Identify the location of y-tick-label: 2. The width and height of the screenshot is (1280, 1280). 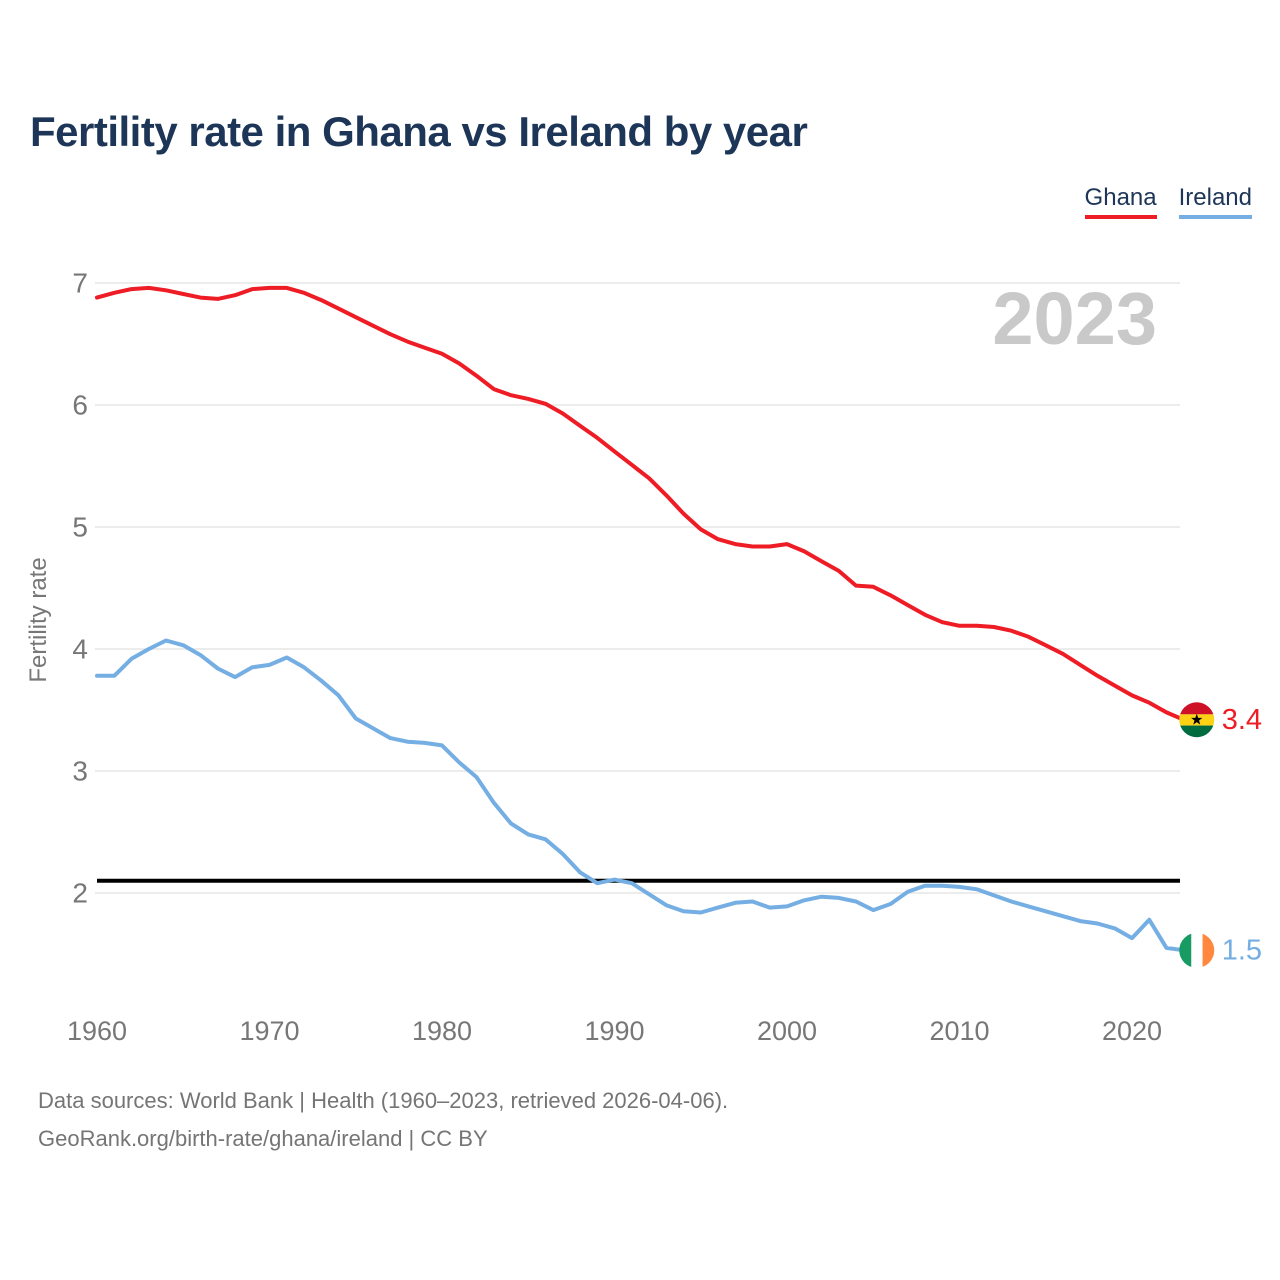
(80, 893).